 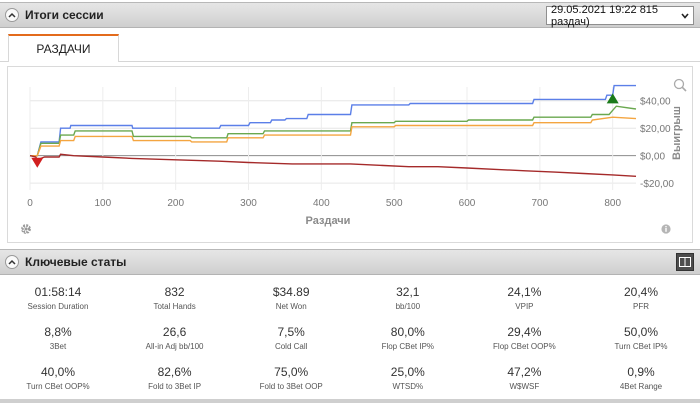 What do you see at coordinates (174, 372) in the screenshot?
I see `stat-value: 82,6%` at bounding box center [174, 372].